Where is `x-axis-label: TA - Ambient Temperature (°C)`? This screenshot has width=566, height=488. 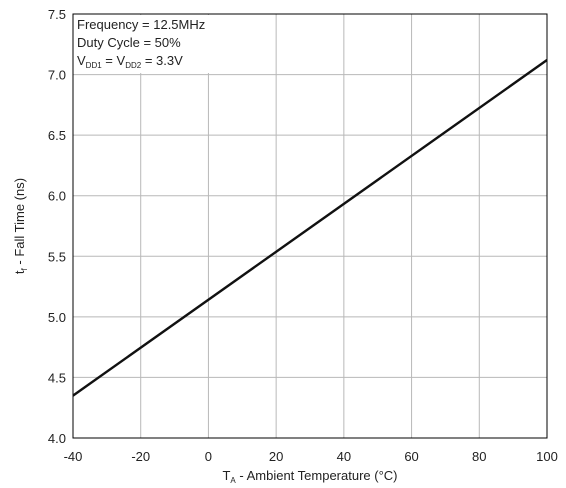 x-axis-label: TA - Ambient Temperature (°C) is located at coordinates (309, 476).